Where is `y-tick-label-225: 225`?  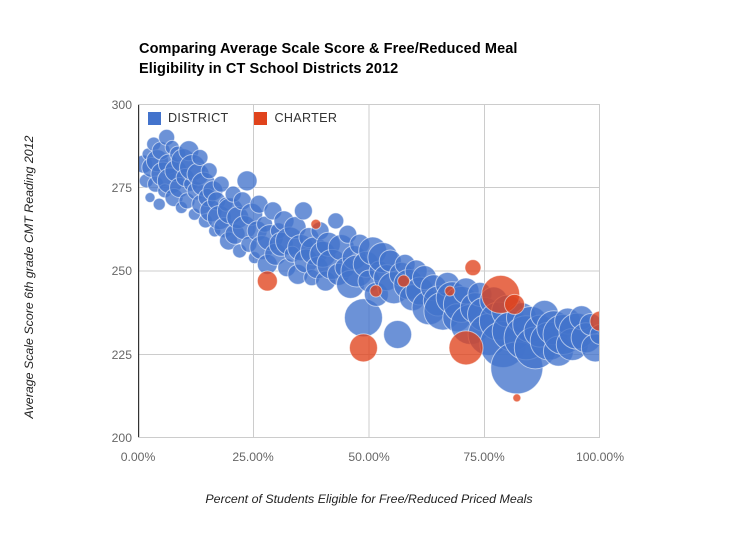
y-tick-label-225: 225 is located at coordinates (121, 355).